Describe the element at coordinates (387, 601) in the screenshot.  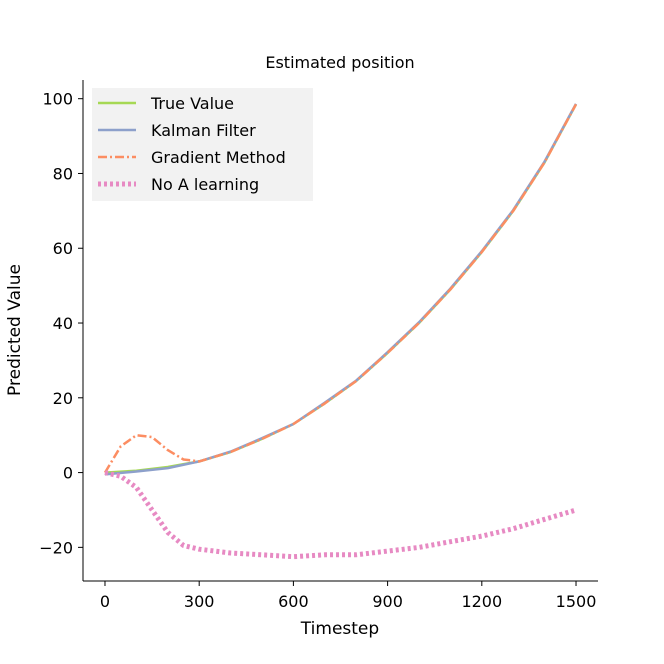
I see `x-tick-label: 900` at that location.